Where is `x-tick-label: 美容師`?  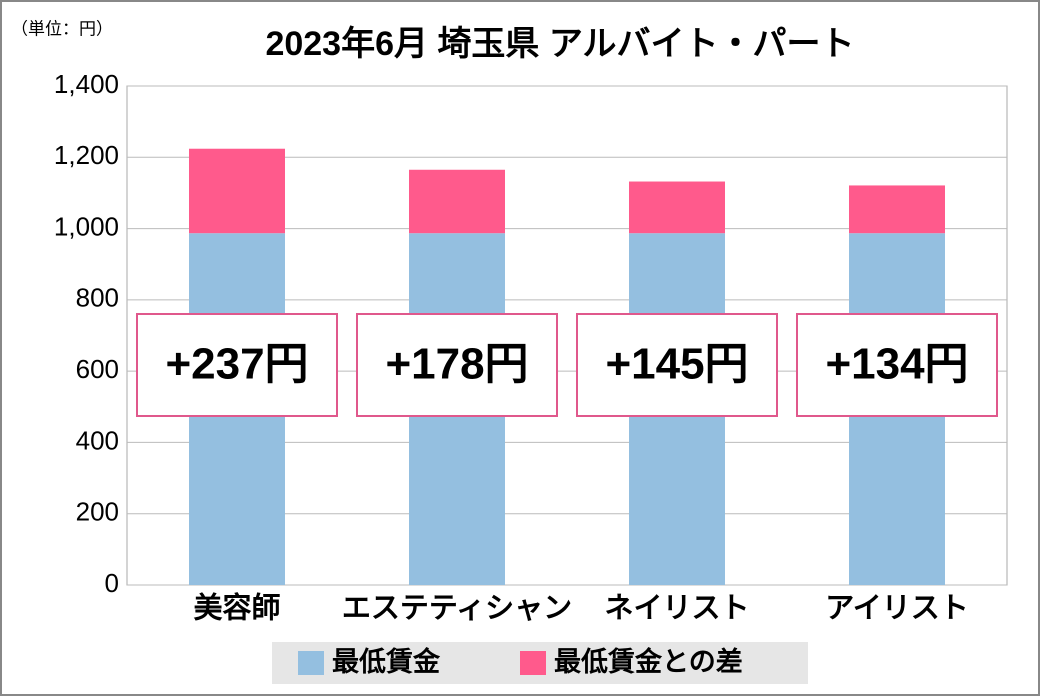
x-tick-label: 美容師 is located at coordinates (236, 608).